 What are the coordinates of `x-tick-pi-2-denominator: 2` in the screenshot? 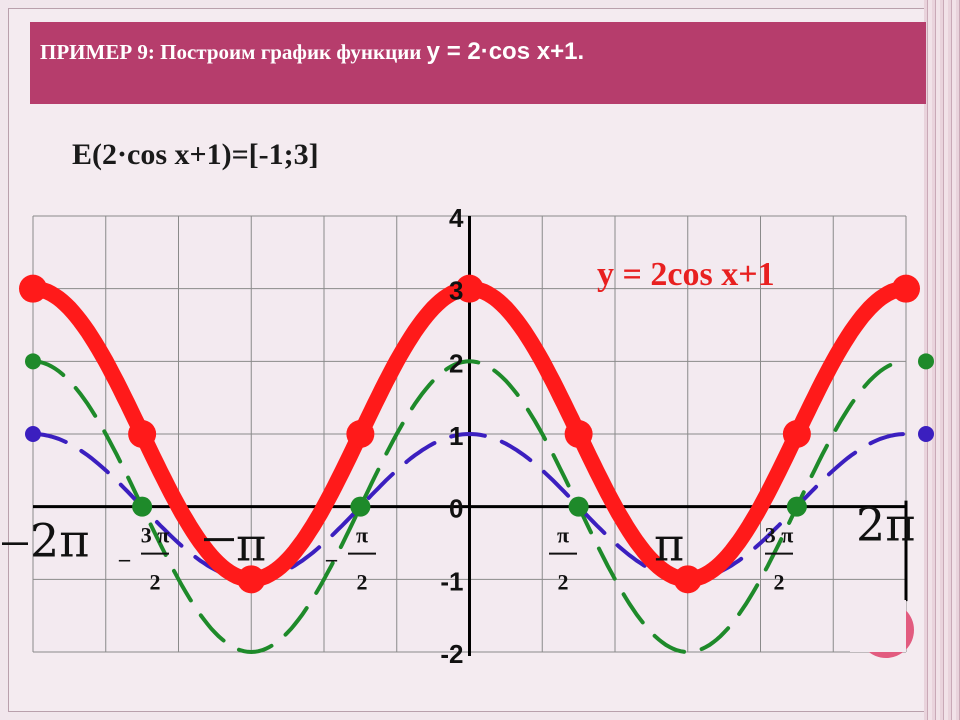 It's located at (563, 582).